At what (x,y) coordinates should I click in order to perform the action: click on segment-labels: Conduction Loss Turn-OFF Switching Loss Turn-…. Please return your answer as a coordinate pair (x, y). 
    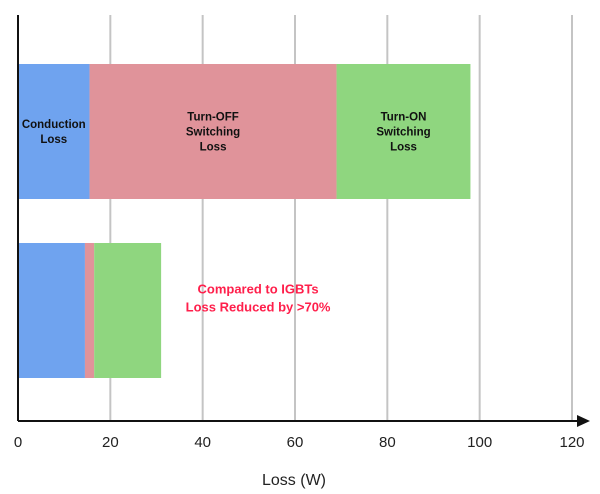
    Looking at the image, I should click on (226, 133).